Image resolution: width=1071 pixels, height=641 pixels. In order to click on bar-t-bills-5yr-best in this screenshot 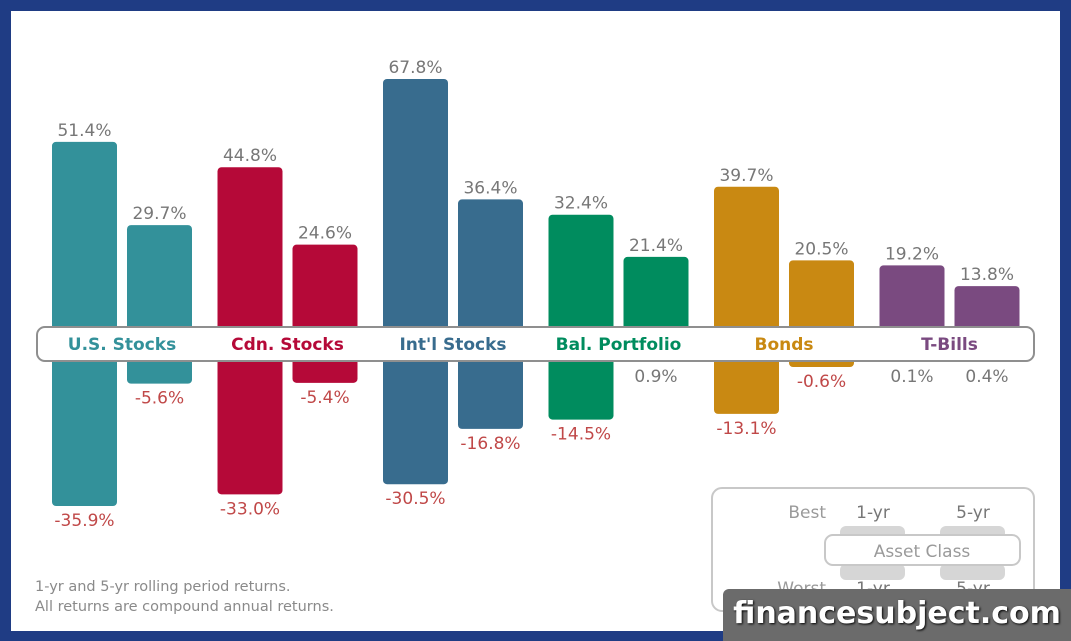, I will do `click(987, 312)`.